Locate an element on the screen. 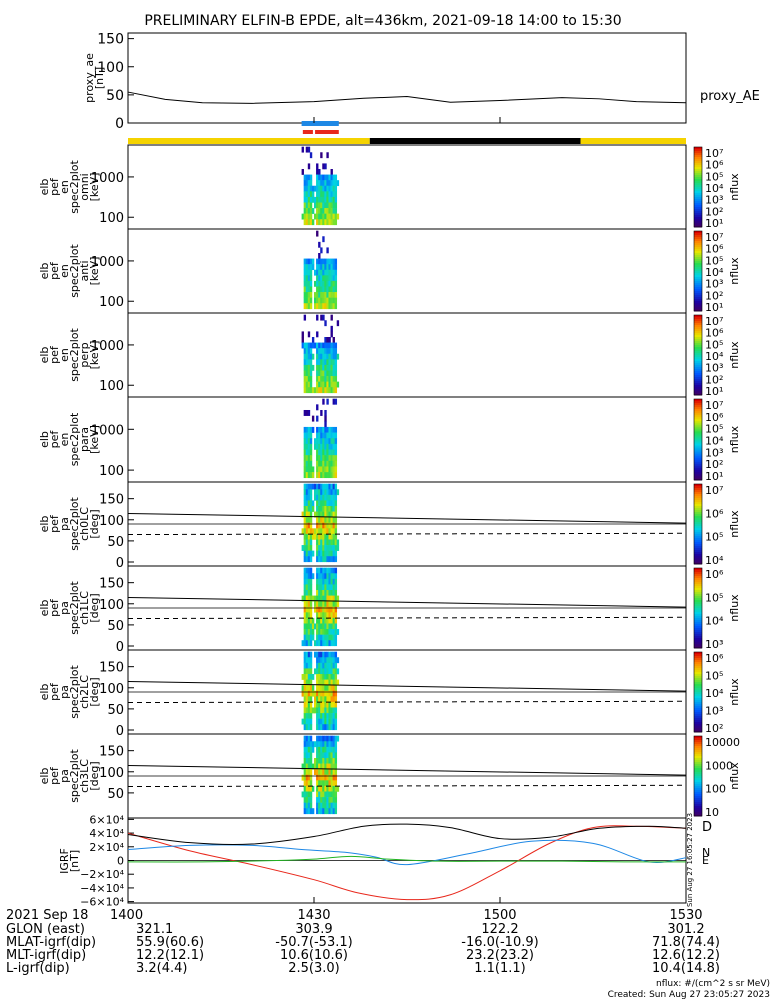  spec-omni-colorbar-tick: 10⁵ is located at coordinates (714, 176).